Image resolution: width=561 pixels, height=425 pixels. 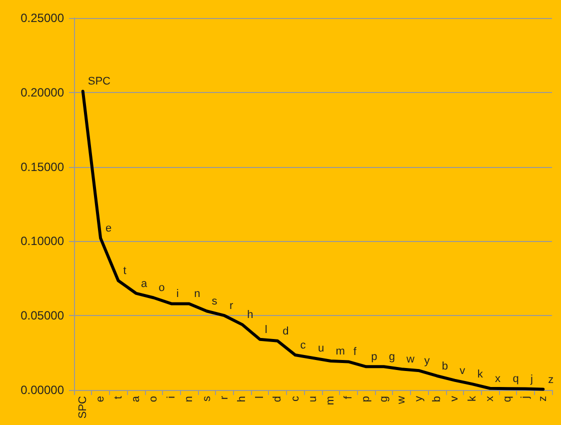 I want to click on x-tick-label: u, so click(x=313, y=399).